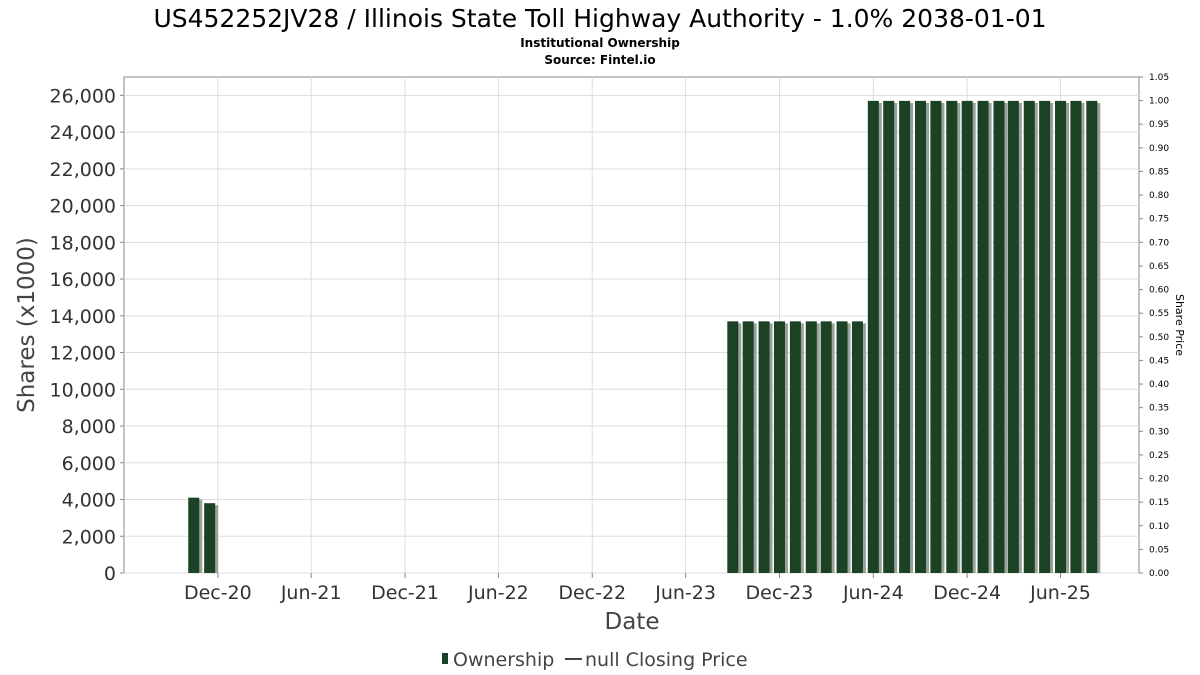 This screenshot has width=1200, height=675. I want to click on y2-tick-label: 0.35, so click(1159, 409).